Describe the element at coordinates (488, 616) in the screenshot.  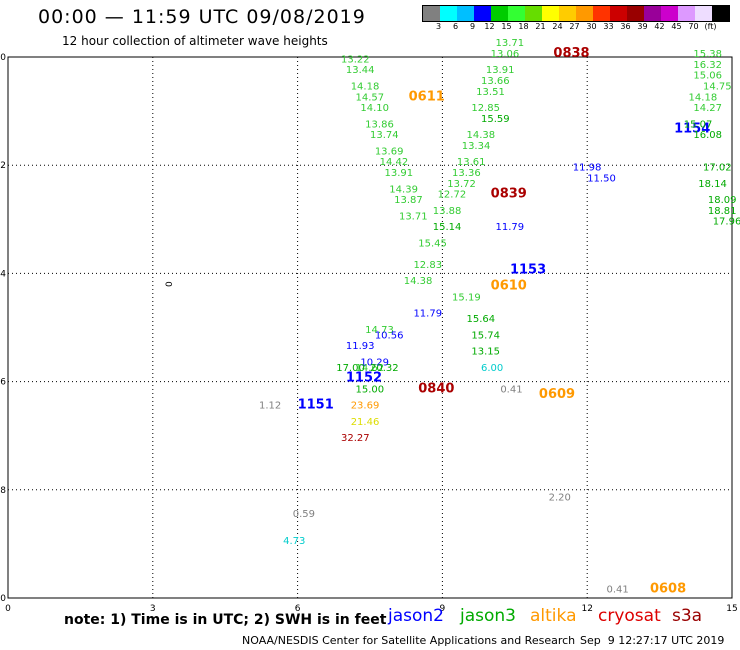
I see `sat-label-jason3: jason3` at that location.